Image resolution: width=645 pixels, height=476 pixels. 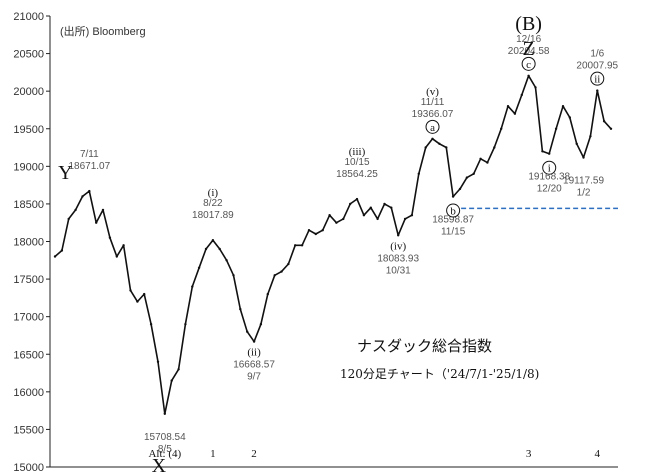 What do you see at coordinates (529, 49) in the screenshot?
I see `wave-label-top: Z` at bounding box center [529, 49].